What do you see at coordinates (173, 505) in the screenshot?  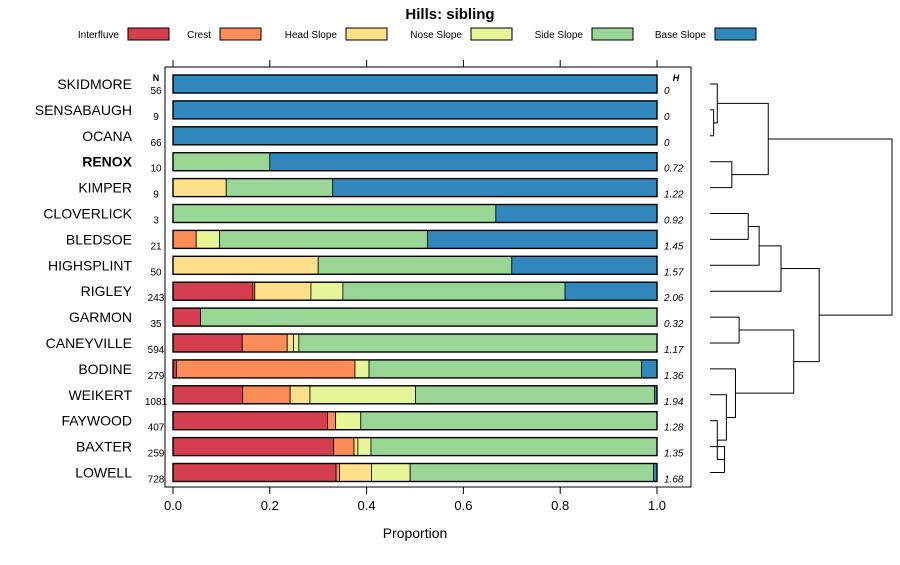 I see `x-tick-label: 0.0` at bounding box center [173, 505].